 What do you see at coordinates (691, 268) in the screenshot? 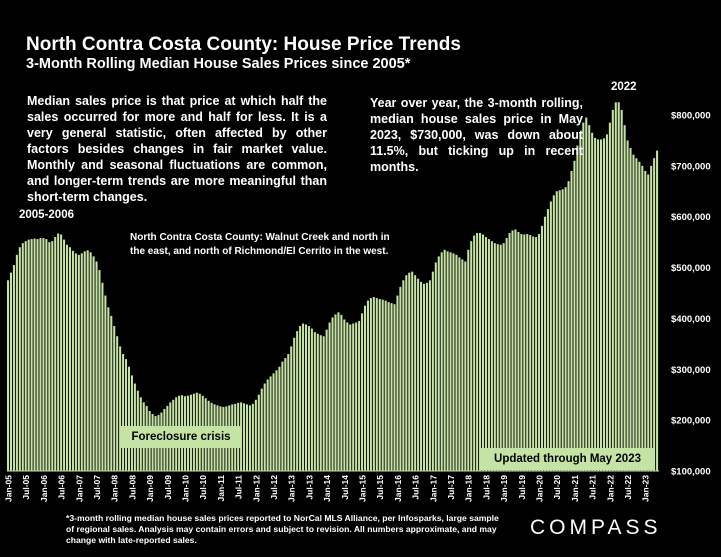
I see `y-tick-label: $500,000` at bounding box center [691, 268].